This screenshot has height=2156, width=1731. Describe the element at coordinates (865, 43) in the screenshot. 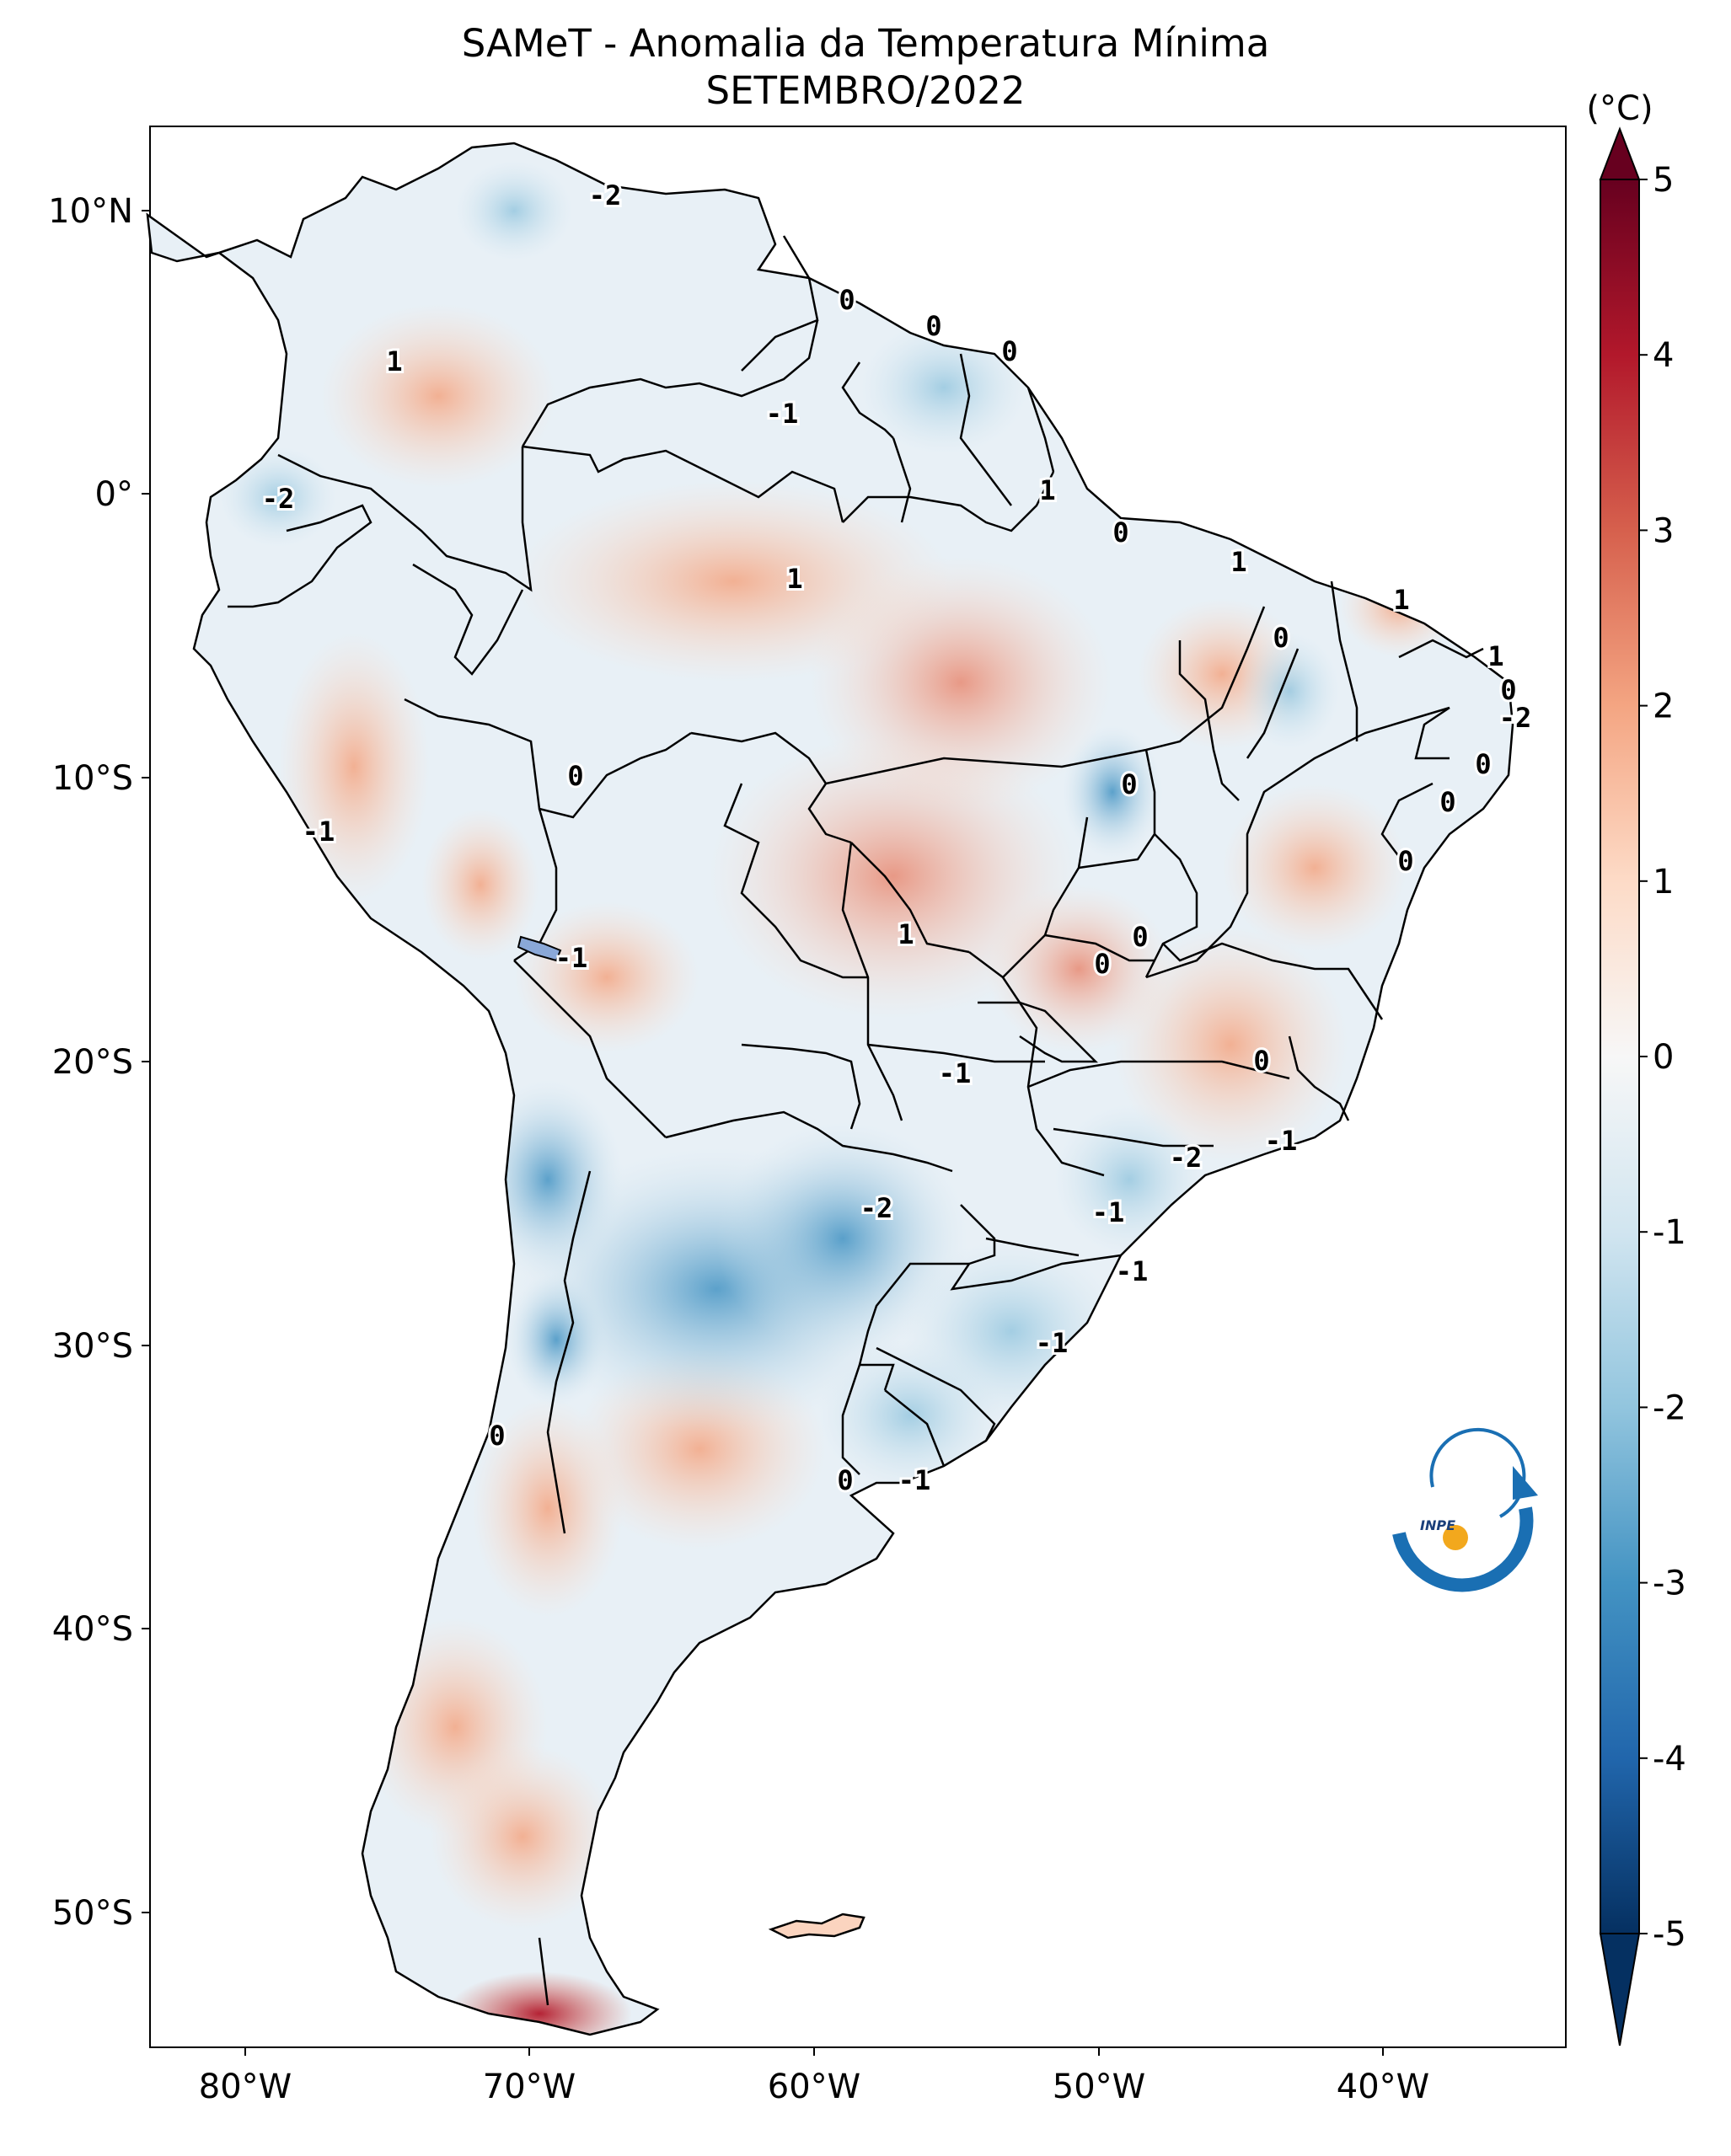

I see `map-title: SAMeT - Anomalia da Temperatura Mínima` at that location.